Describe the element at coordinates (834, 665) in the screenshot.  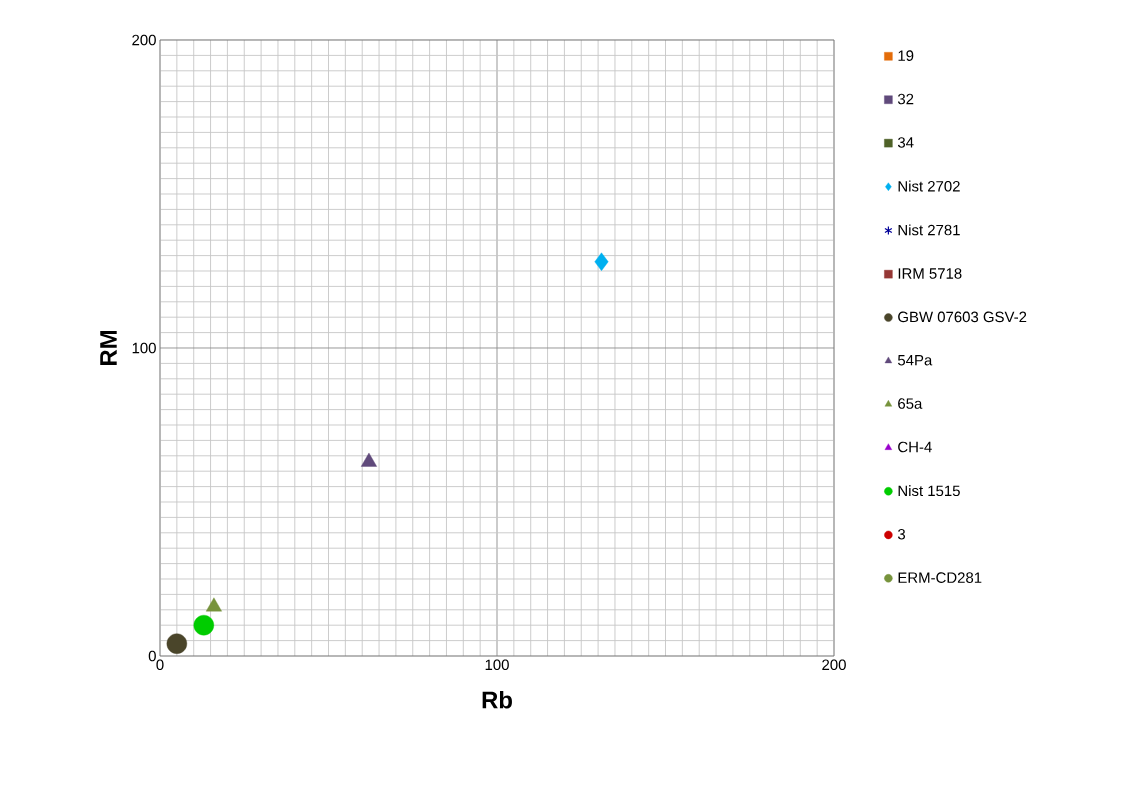
I see `x-tick-label: 200` at that location.